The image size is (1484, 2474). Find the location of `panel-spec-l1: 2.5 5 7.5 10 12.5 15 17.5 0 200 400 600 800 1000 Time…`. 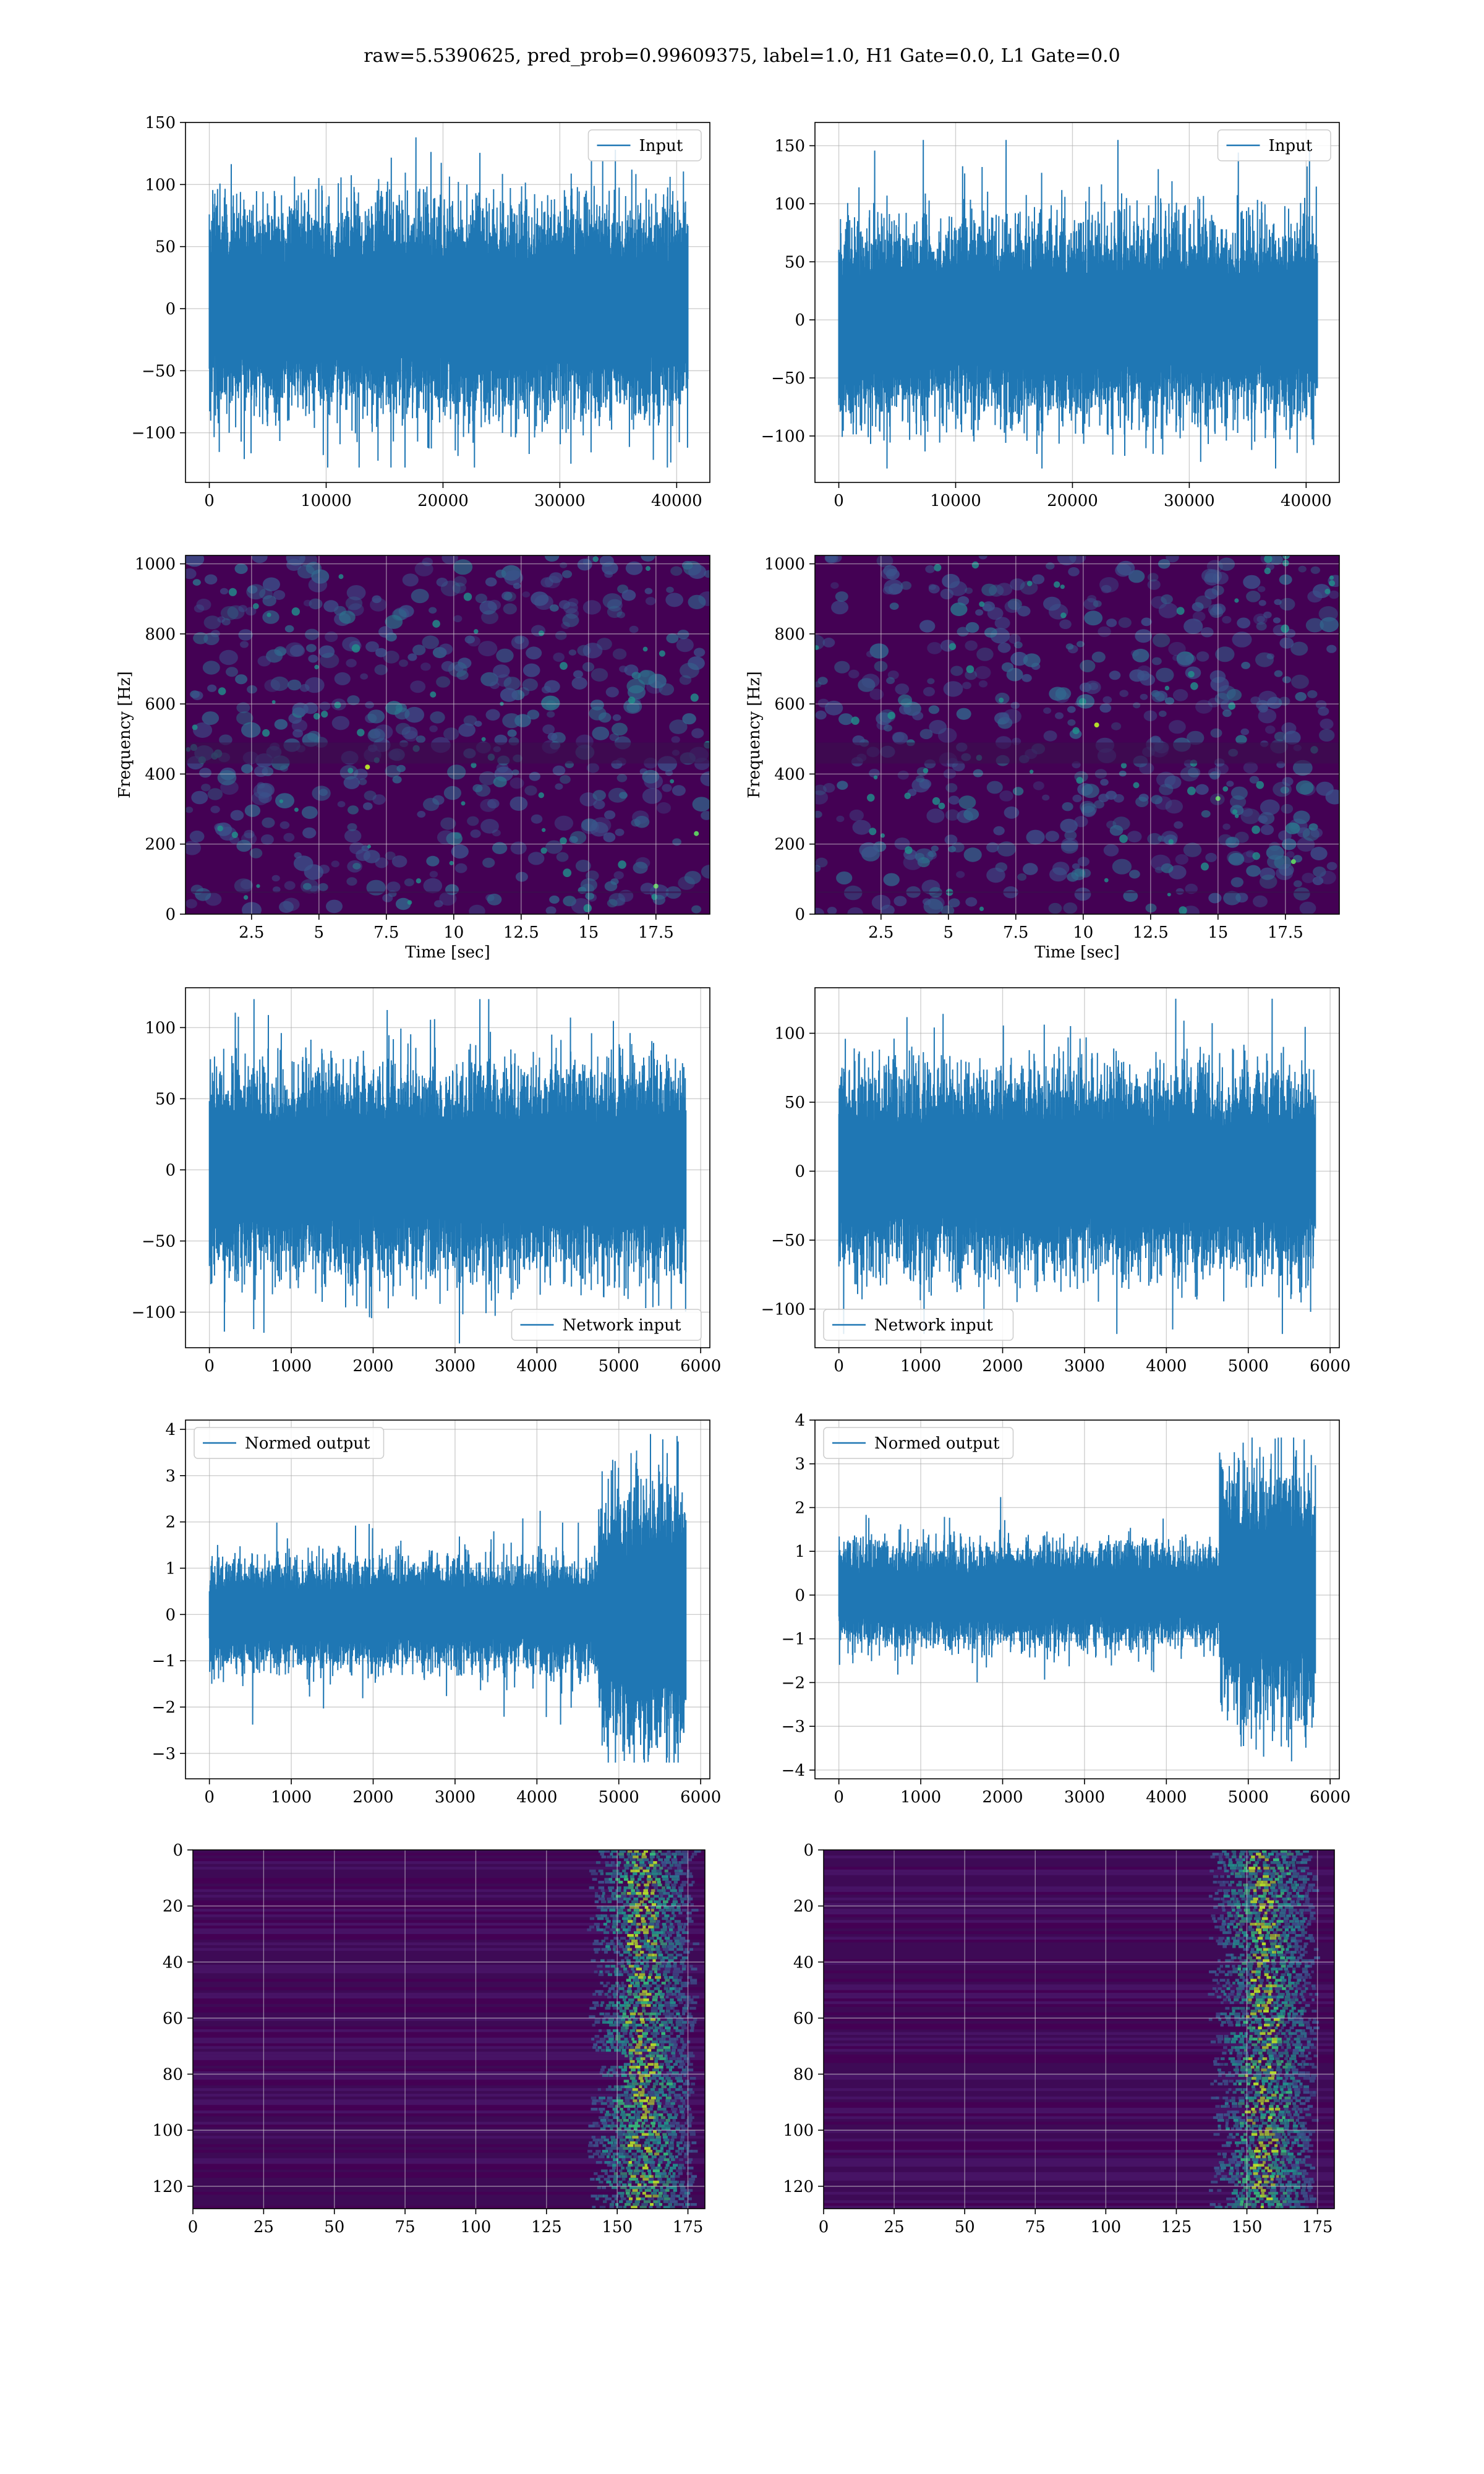

panel-spec-l1: 2.5 5 7.5 10 12.5 15 17.5 0 200 400 600 800 1000 Time… is located at coordinates (1042, 759).